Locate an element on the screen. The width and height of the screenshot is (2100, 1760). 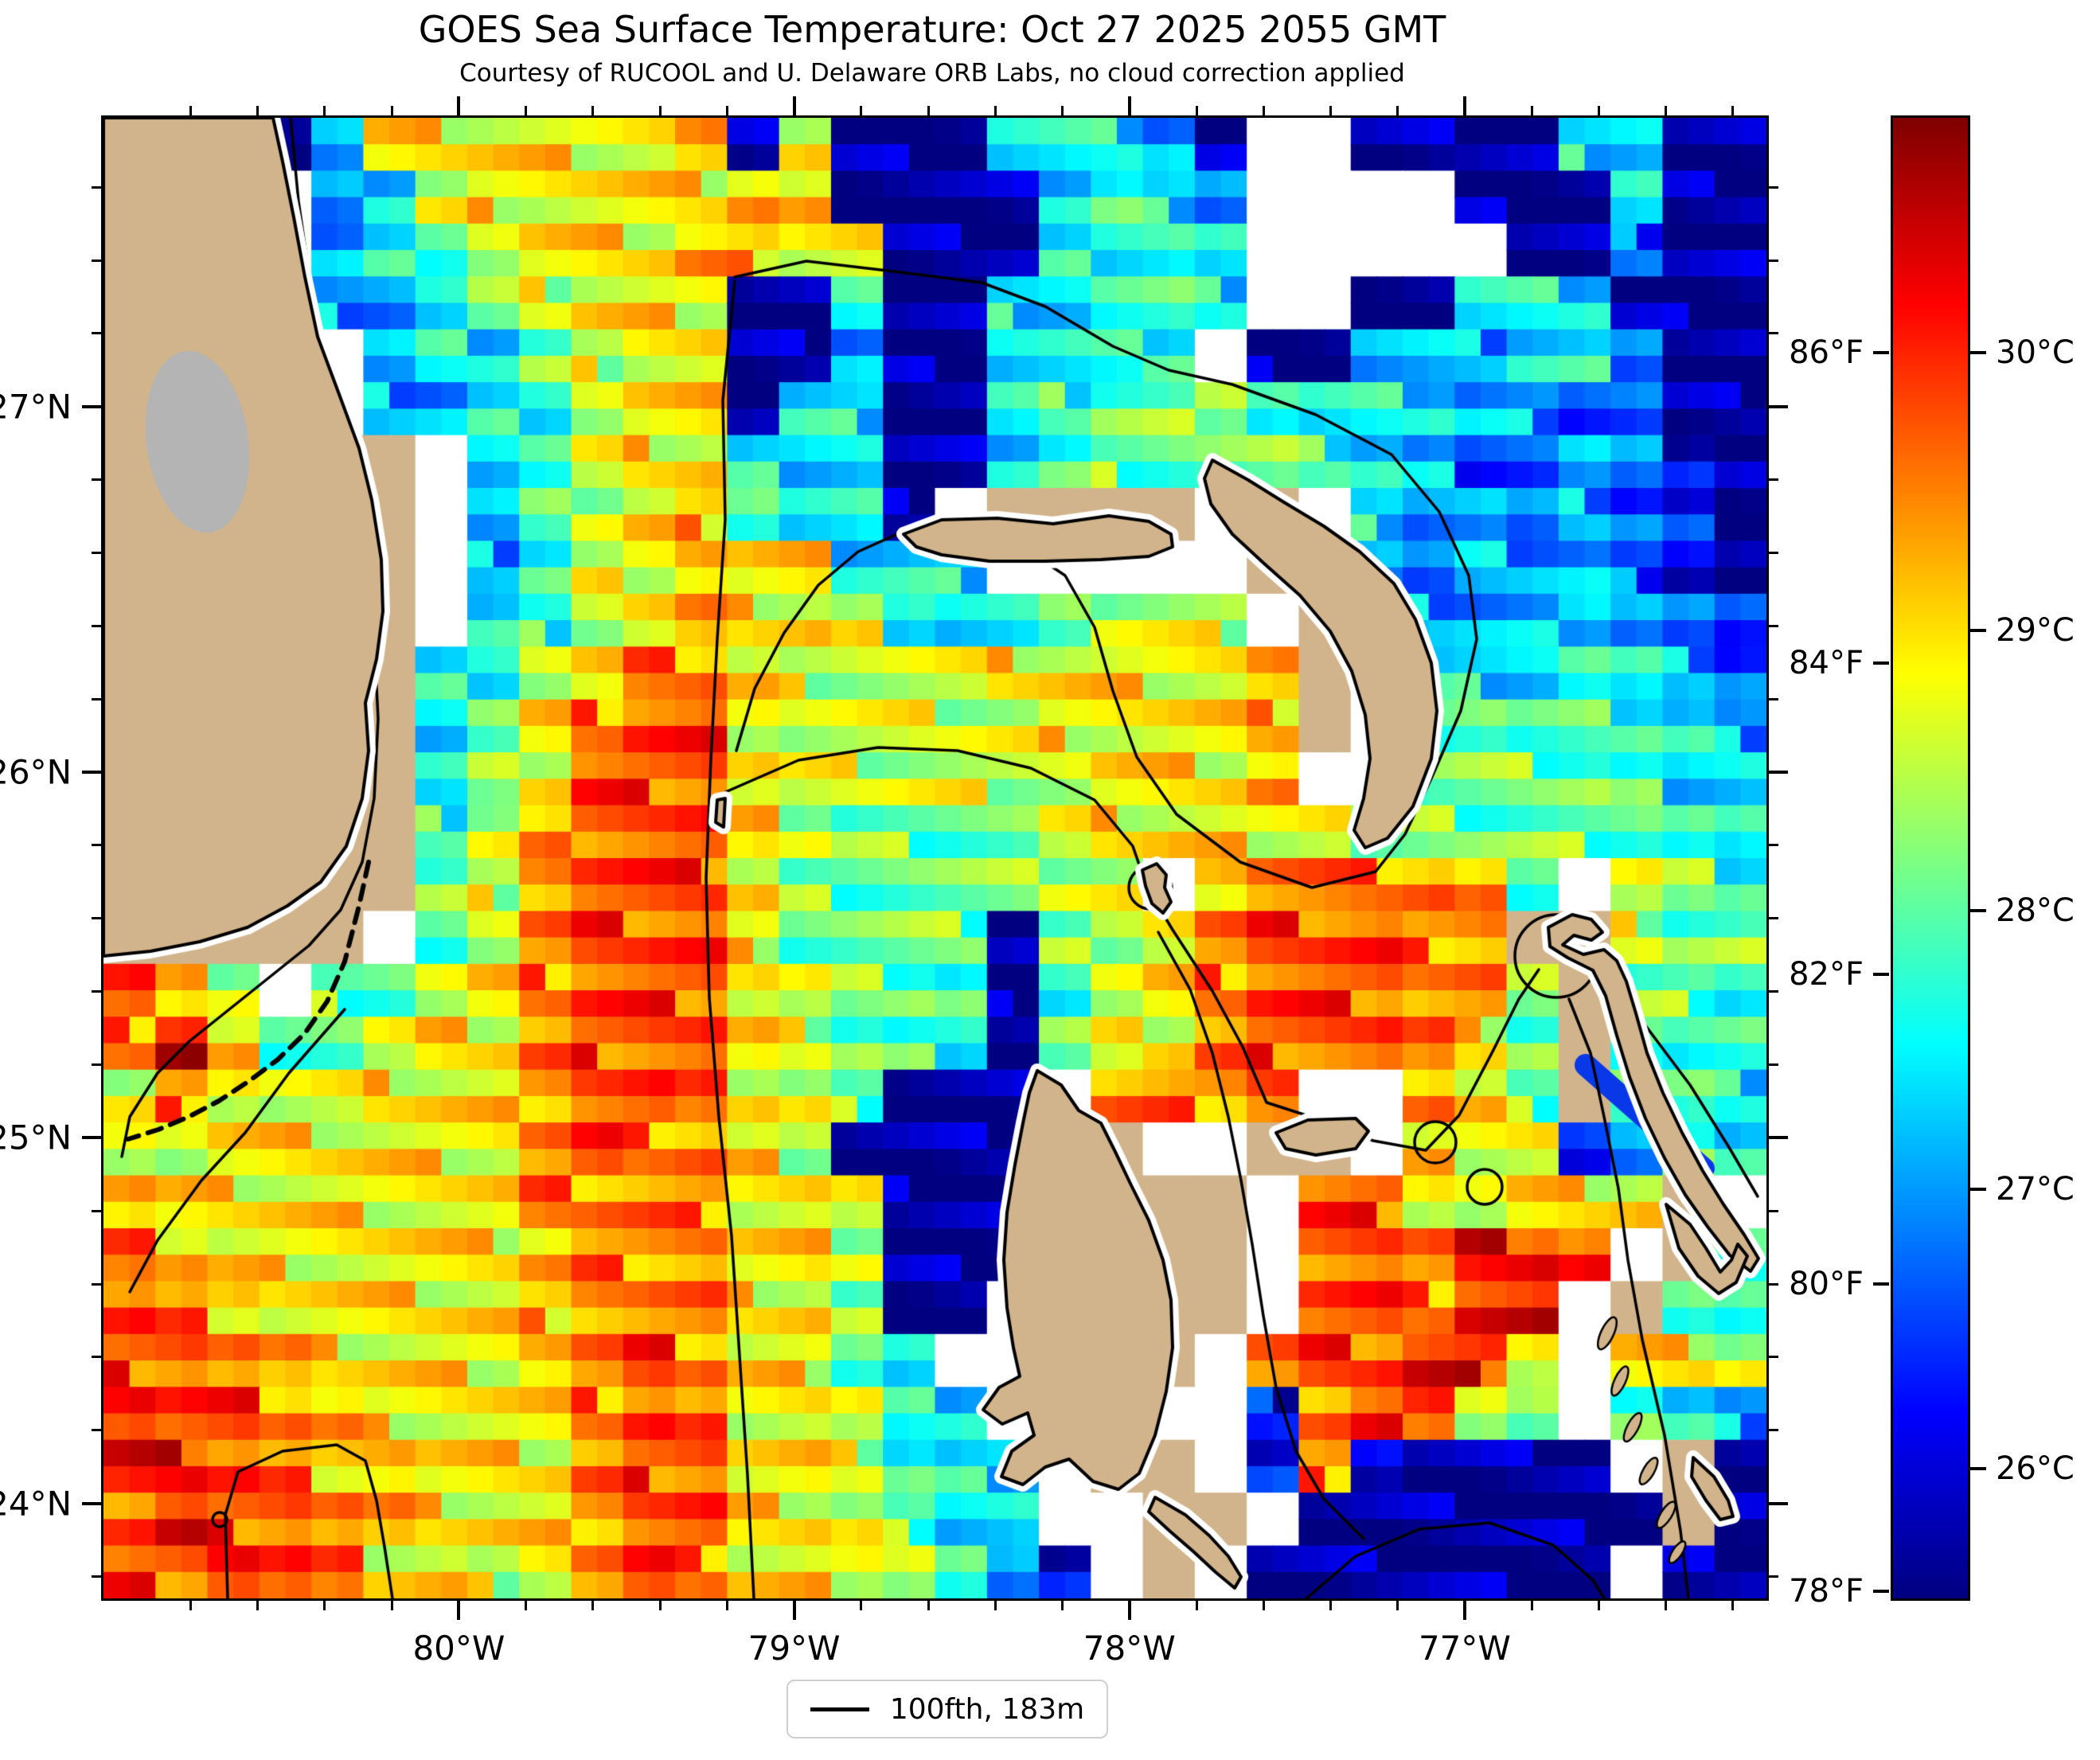
legend-label: 100fth, 183m is located at coordinates (987, 1709).